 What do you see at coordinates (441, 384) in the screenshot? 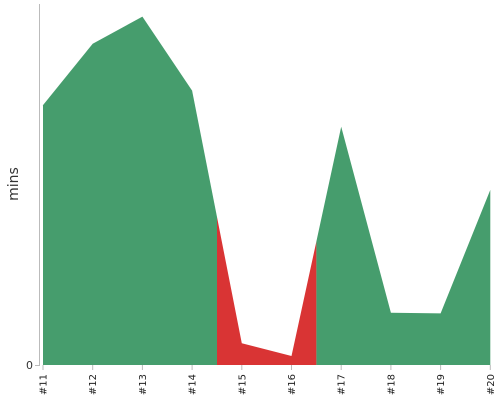
I see `x-tick-label: #19` at bounding box center [441, 384].